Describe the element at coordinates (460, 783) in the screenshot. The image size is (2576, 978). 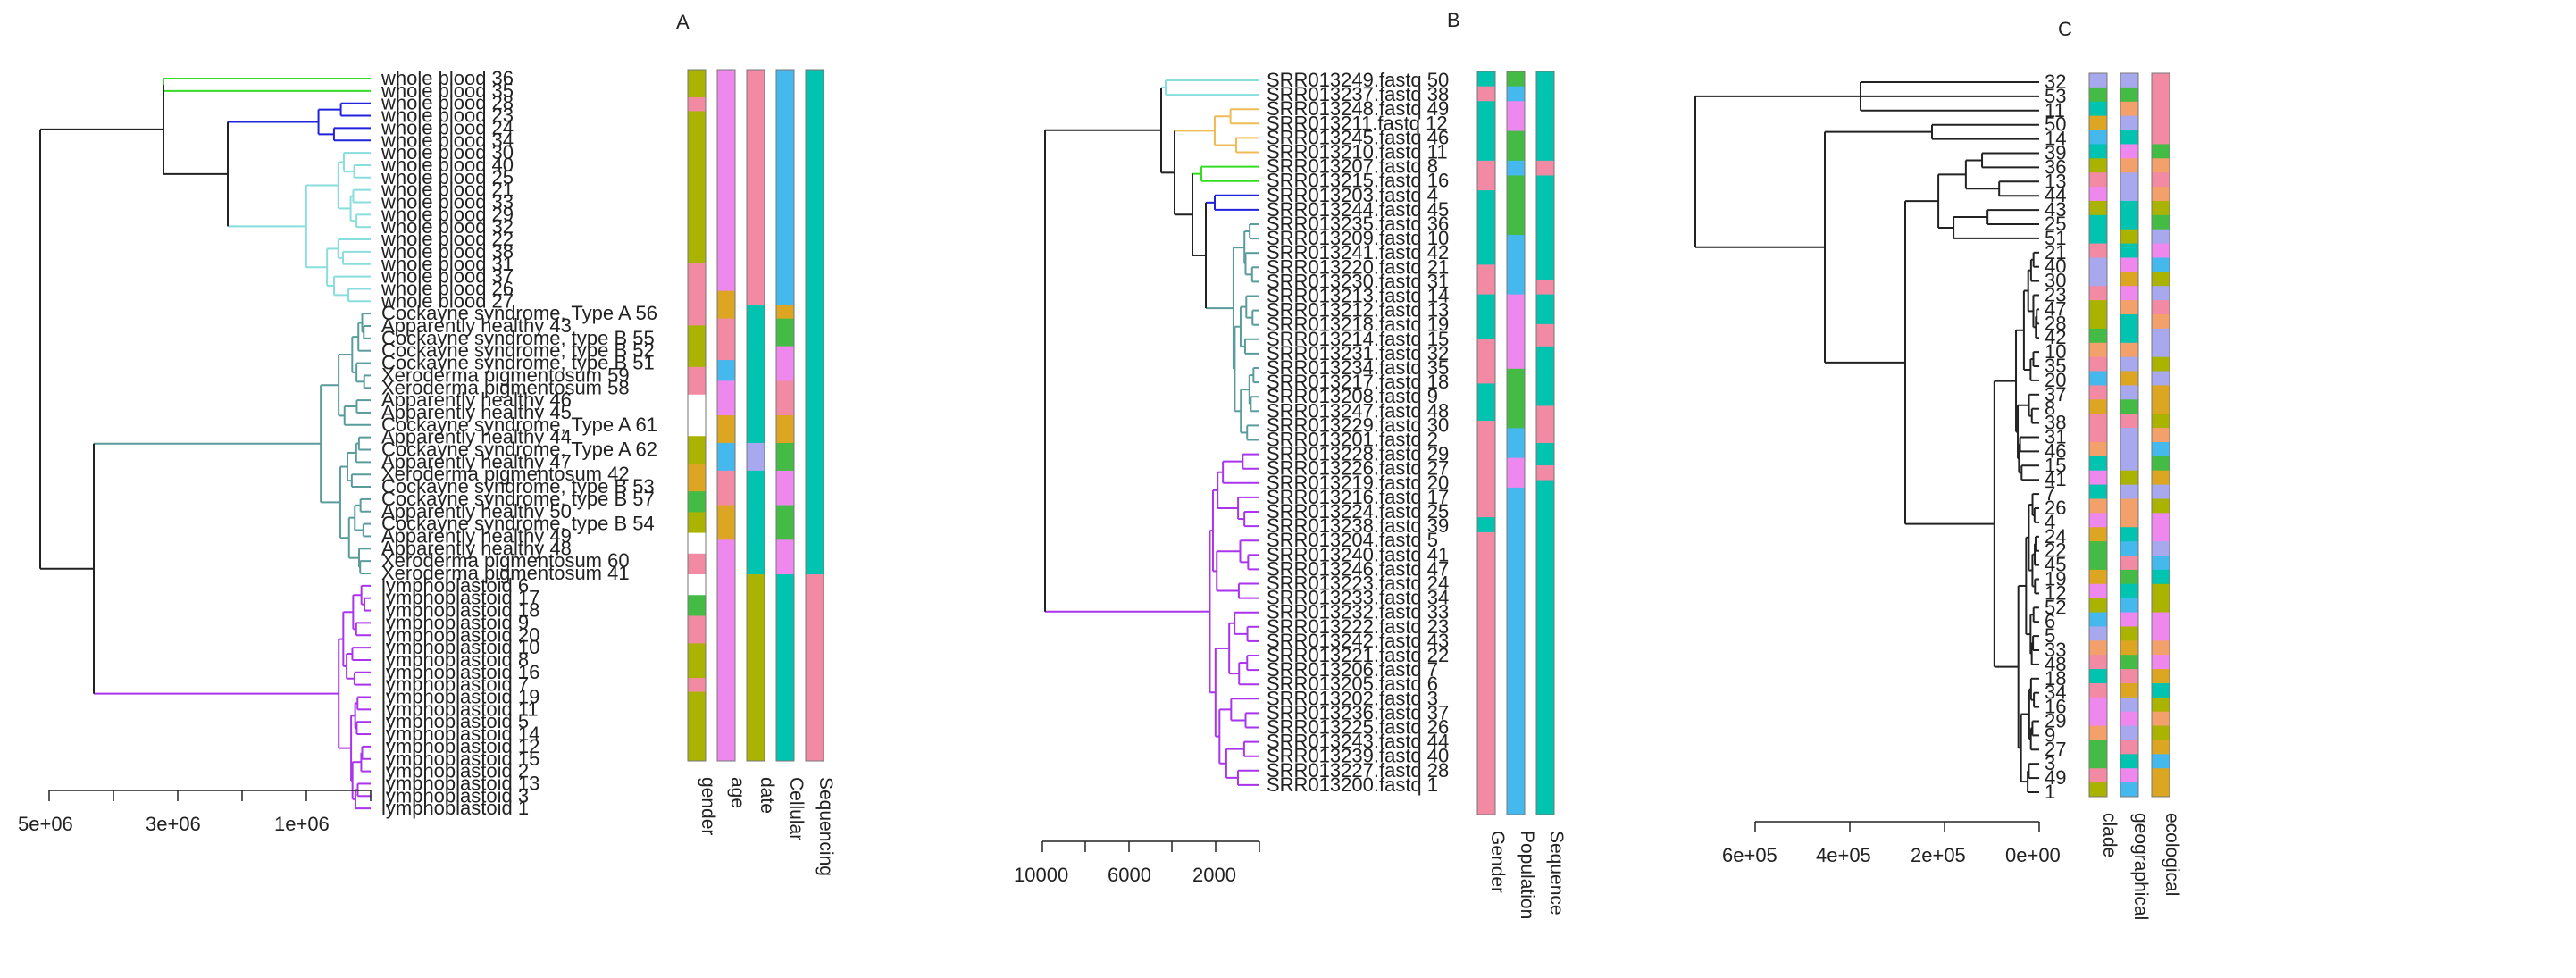
I see `leaf-label: lymphoblastoid 13` at that location.